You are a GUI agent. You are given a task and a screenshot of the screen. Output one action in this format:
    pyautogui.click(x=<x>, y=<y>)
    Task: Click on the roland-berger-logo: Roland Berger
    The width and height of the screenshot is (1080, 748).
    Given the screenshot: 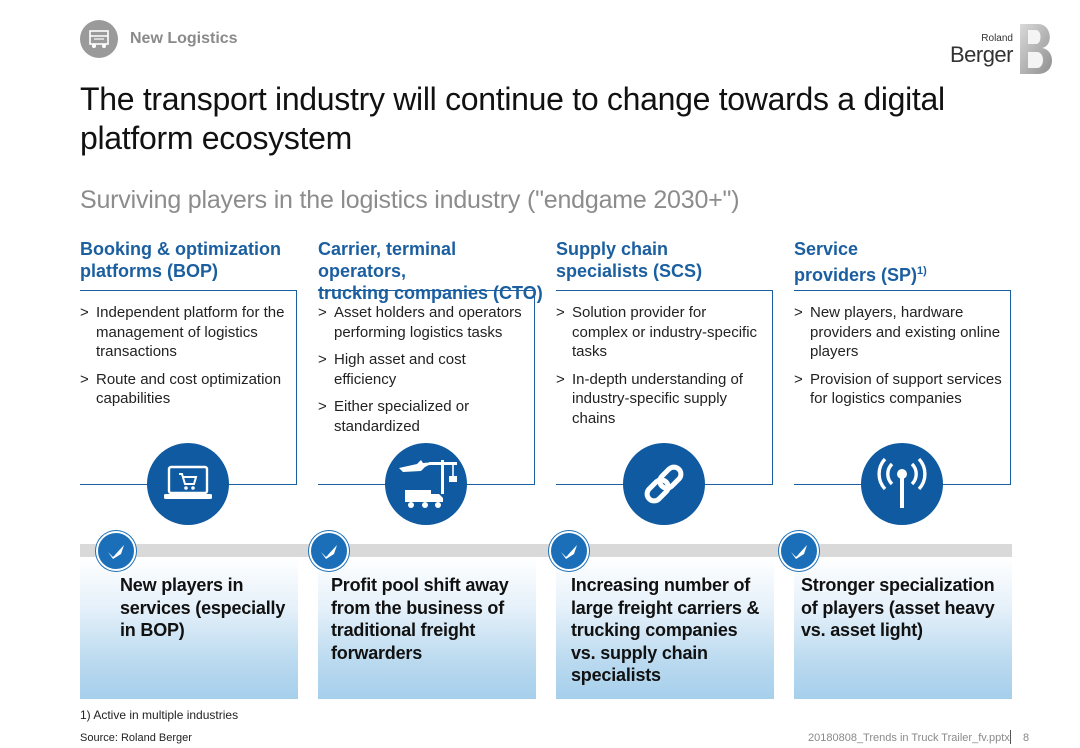 What is the action you would take?
    pyautogui.click(x=1003, y=49)
    